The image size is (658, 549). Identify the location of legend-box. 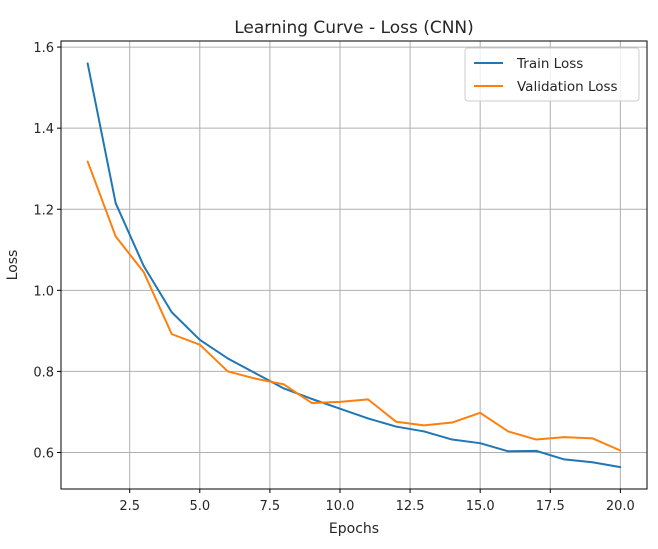
(552, 74).